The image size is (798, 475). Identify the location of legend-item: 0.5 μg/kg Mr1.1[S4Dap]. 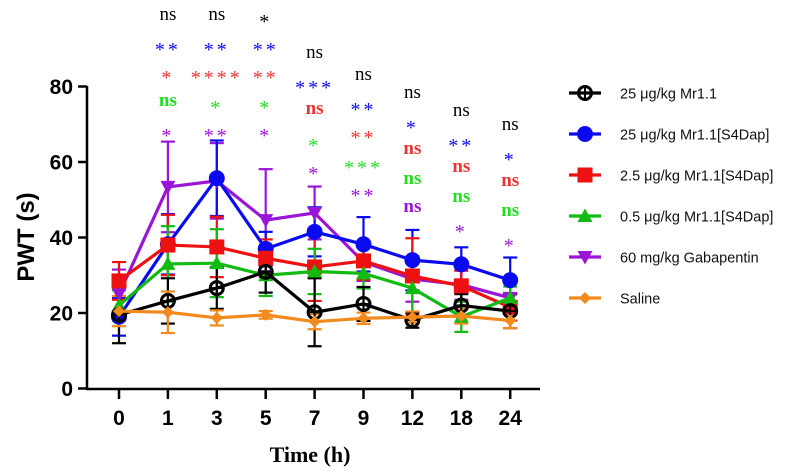
(671, 217).